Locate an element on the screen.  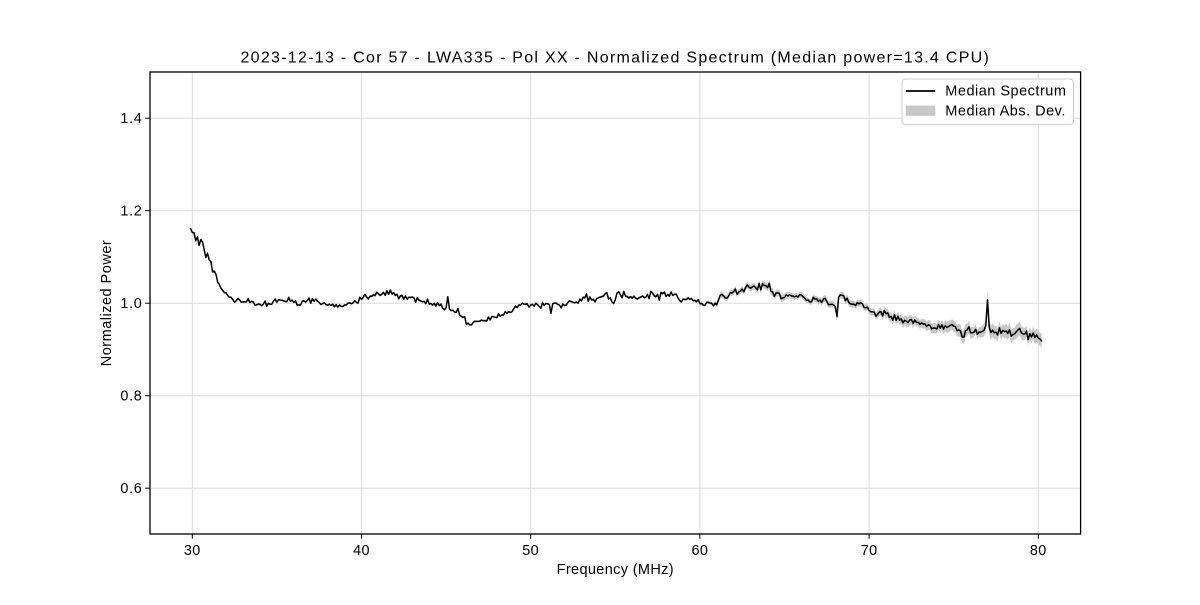
svg-text: 1.0 is located at coordinates (131, 304).